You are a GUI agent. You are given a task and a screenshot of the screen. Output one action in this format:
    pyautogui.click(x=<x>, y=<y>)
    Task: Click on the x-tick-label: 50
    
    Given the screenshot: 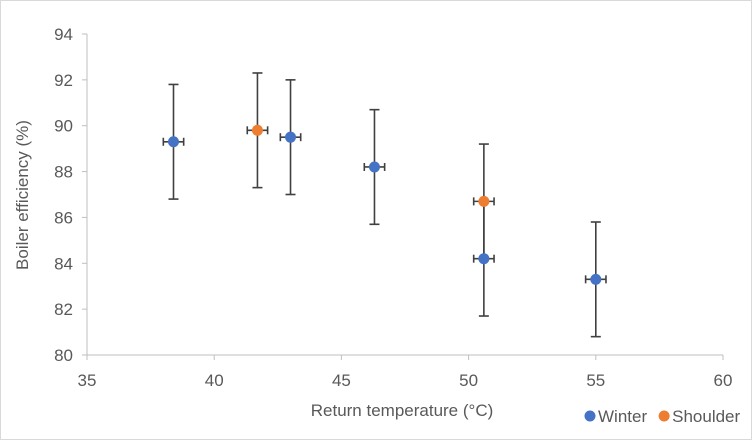 What is the action you would take?
    pyautogui.click(x=468, y=380)
    